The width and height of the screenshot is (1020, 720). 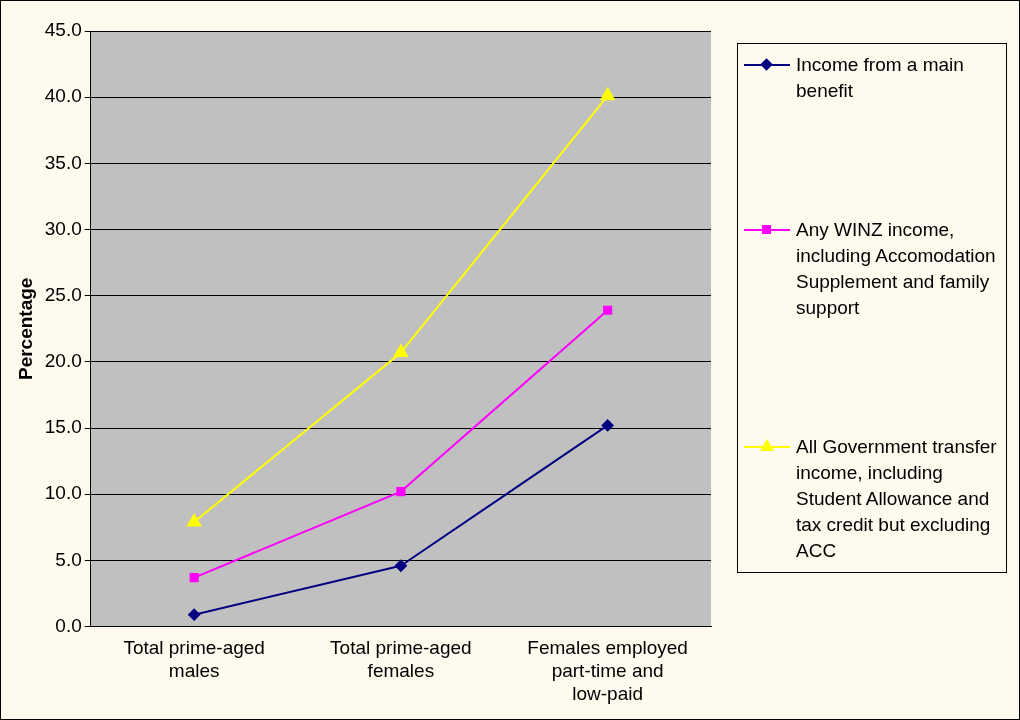 What do you see at coordinates (401, 659) in the screenshot?
I see `x-tick-label: Total prime-aged females` at bounding box center [401, 659].